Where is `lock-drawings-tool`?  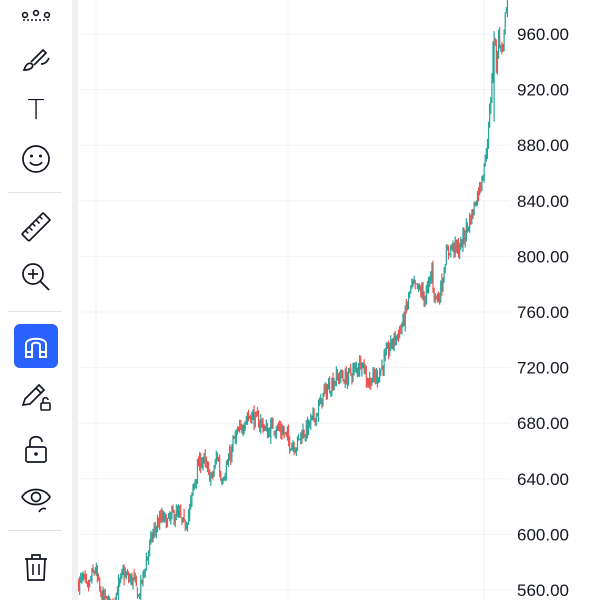 lock-drawings-tool is located at coordinates (36, 396).